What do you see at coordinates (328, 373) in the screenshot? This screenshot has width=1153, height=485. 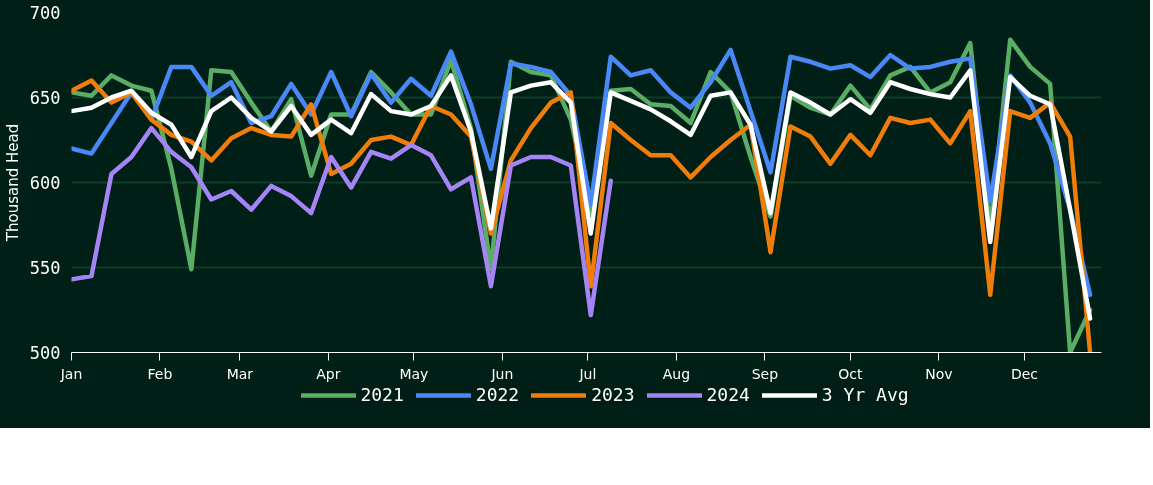 I see `x-tick-label: Apr` at bounding box center [328, 373].